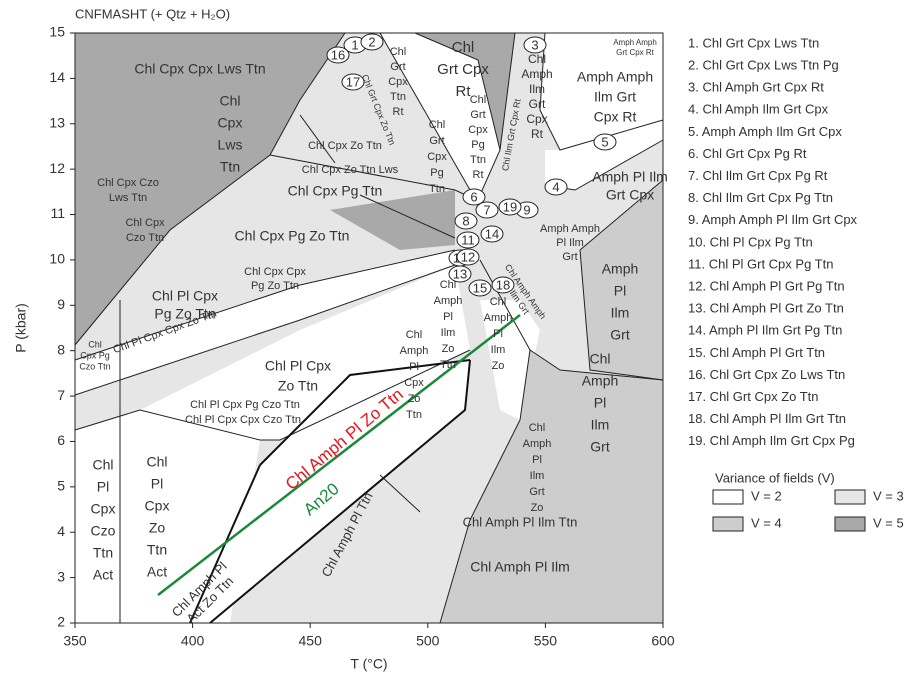  Describe the element at coordinates (555, 186) in the screenshot. I see `marker-label: 4` at that location.